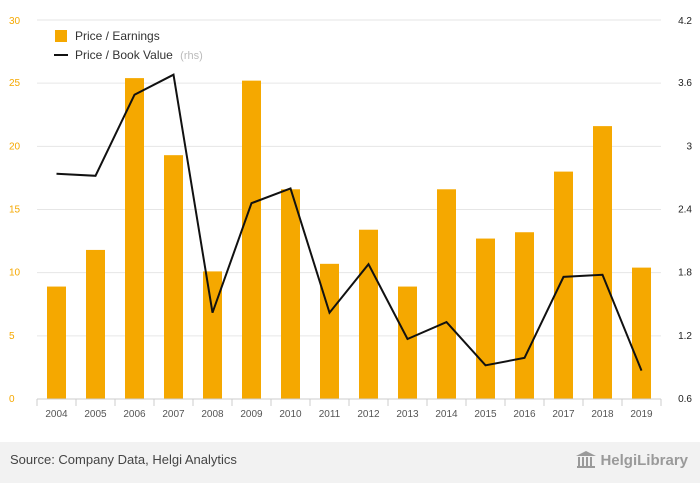 This screenshot has width=700, height=483. Describe the element at coordinates (95, 414) in the screenshot. I see `x-tick-label: 2005` at that location.